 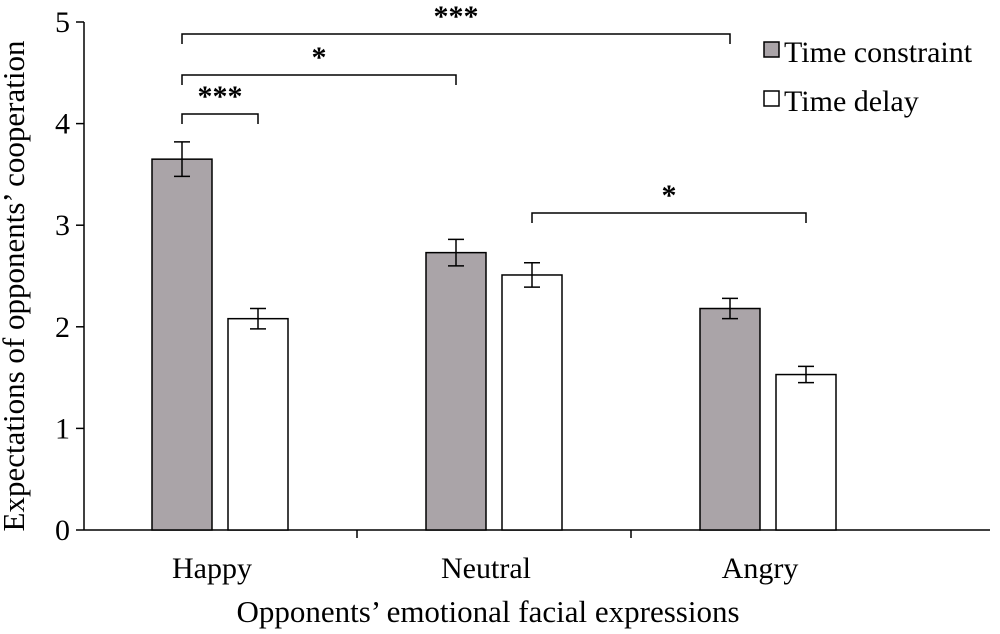 I want to click on y-tick-label: 5, so click(x=62, y=22).